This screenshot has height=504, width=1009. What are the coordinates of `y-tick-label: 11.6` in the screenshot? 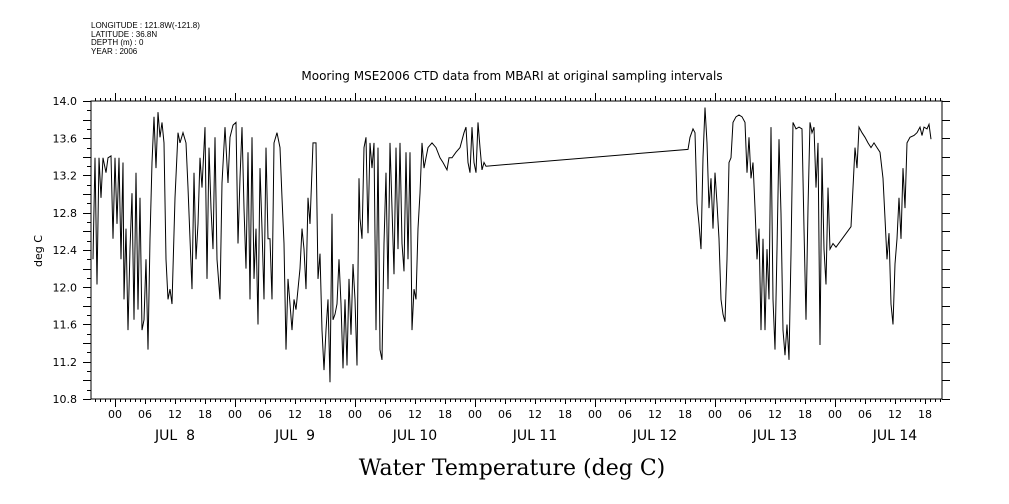 It's located at (65, 325).